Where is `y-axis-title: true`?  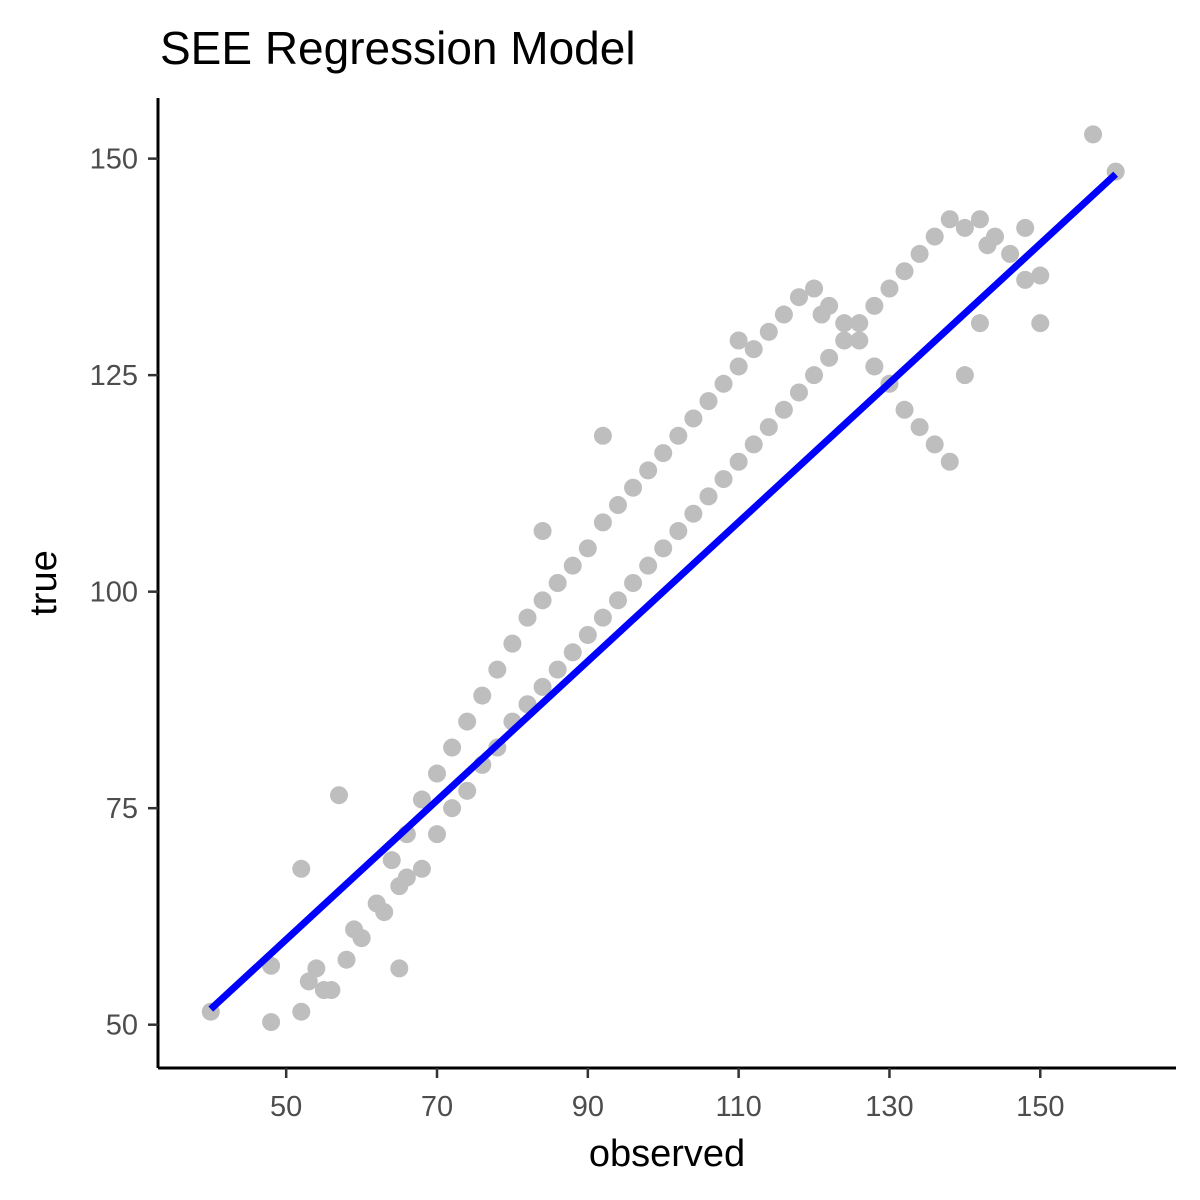 y-axis-title: true is located at coordinates (44, 582).